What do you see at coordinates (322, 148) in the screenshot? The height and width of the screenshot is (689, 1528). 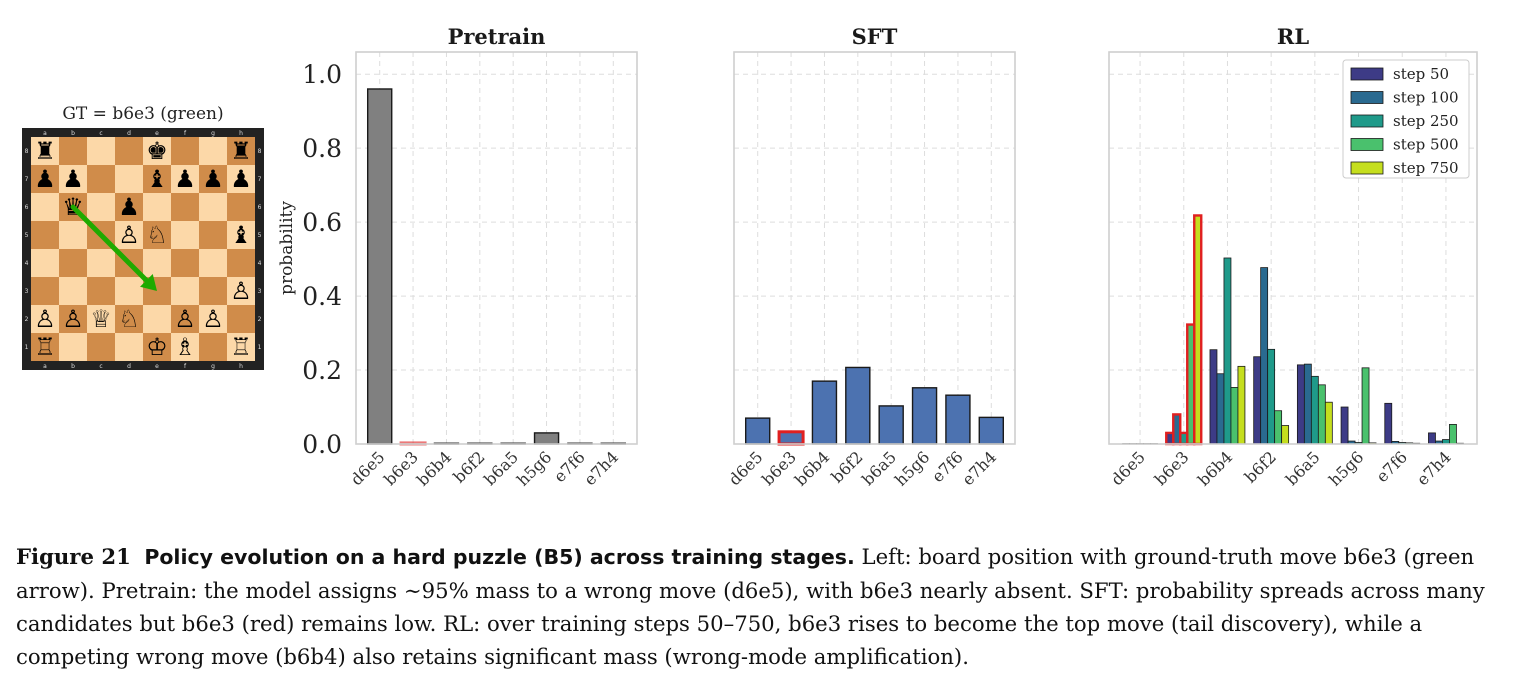 I see `y-tick-label: 0.8` at bounding box center [322, 148].